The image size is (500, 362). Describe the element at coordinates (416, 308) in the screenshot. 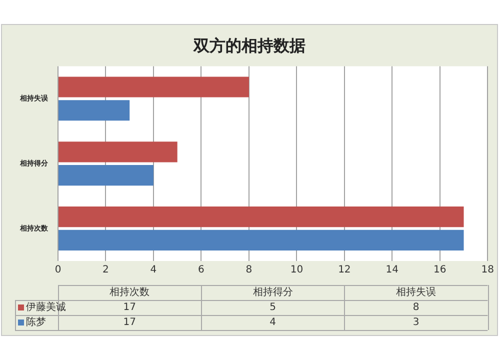

I see `text: 8` at that location.